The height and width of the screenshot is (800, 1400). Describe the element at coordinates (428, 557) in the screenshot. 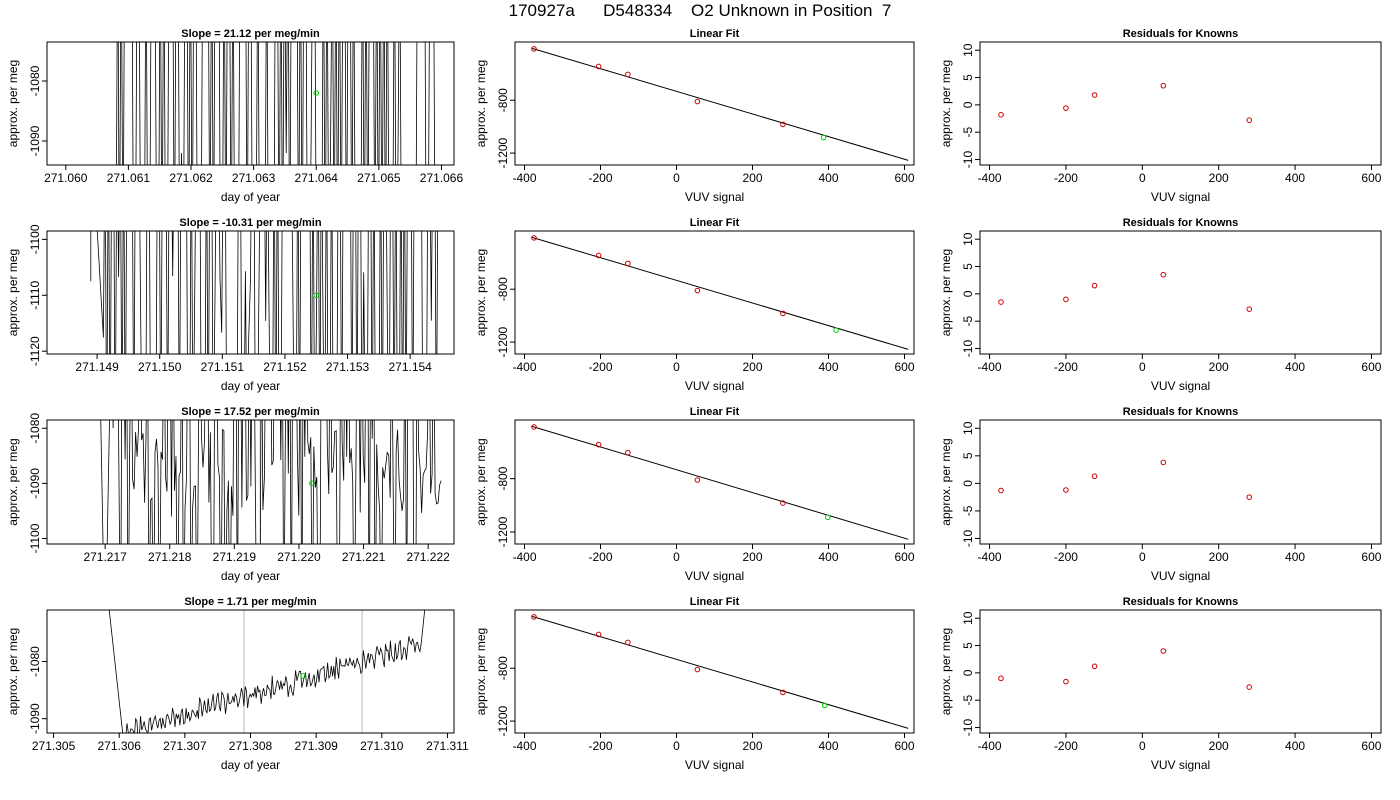

I see `x-tick-label: 271.222` at that location.